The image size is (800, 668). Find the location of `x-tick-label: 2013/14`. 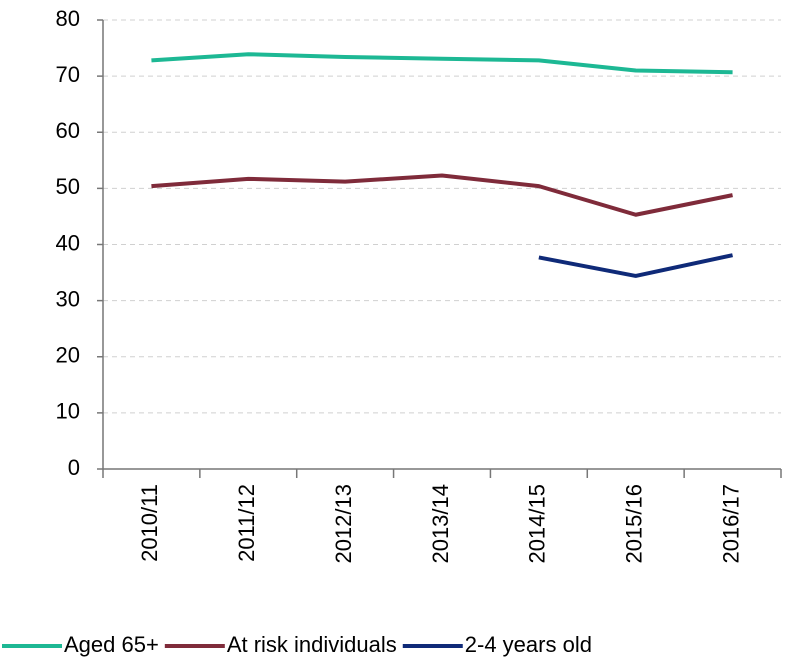

x-tick-label: 2013/14 is located at coordinates (440, 524).